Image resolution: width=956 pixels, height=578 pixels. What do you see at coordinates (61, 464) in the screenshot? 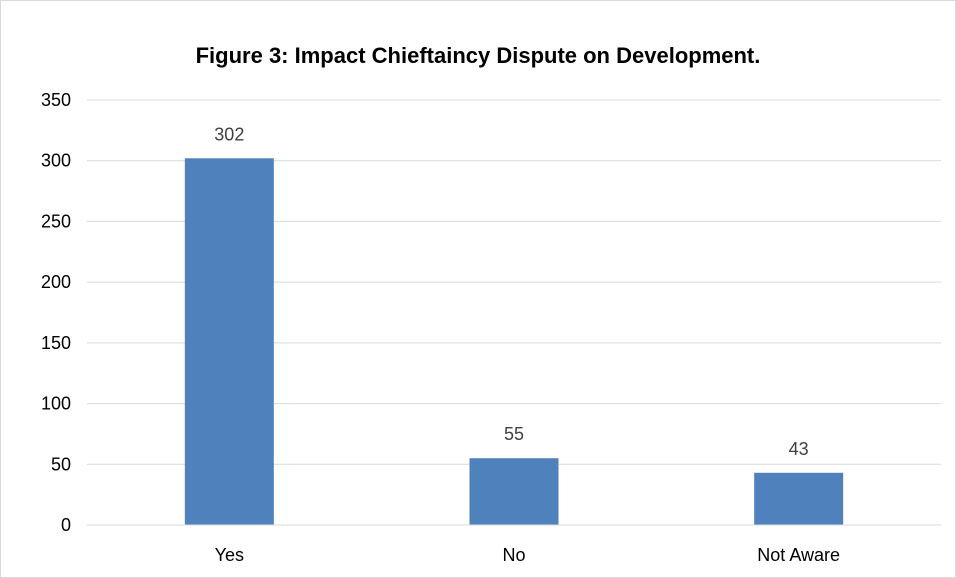
I see `y-tick-label-50: 50` at bounding box center [61, 464].